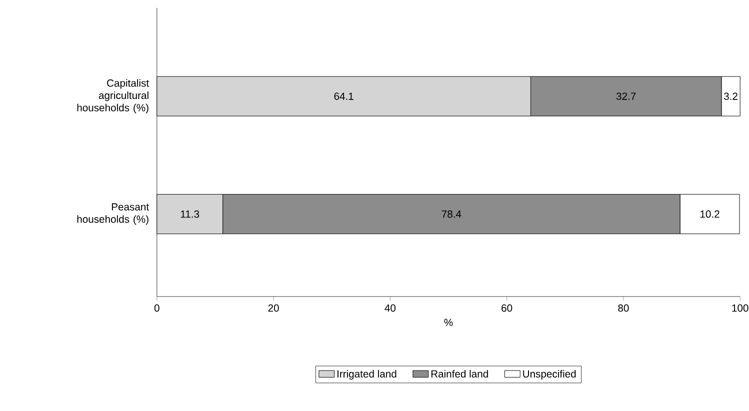 Image resolution: width=749 pixels, height=411 pixels. Describe the element at coordinates (452, 214) in the screenshot. I see `data-label: 78.4` at that location.